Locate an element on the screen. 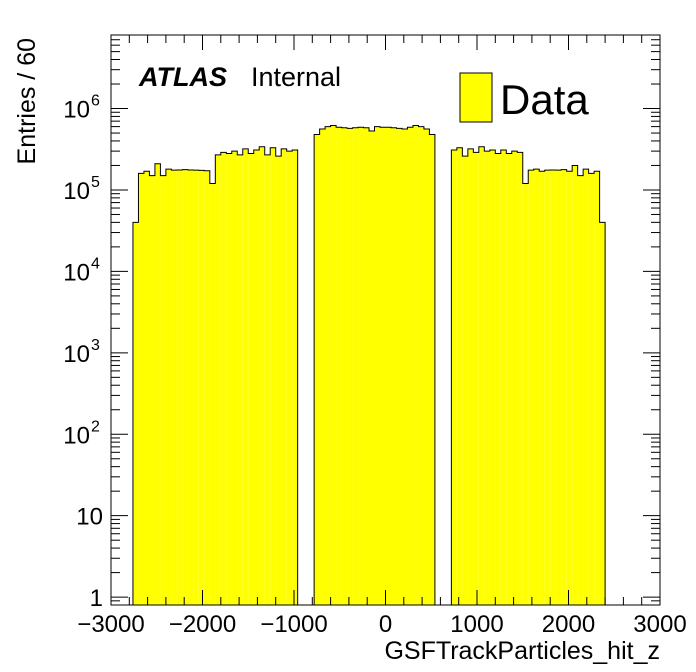  legend-swatch is located at coordinates (476, 97).